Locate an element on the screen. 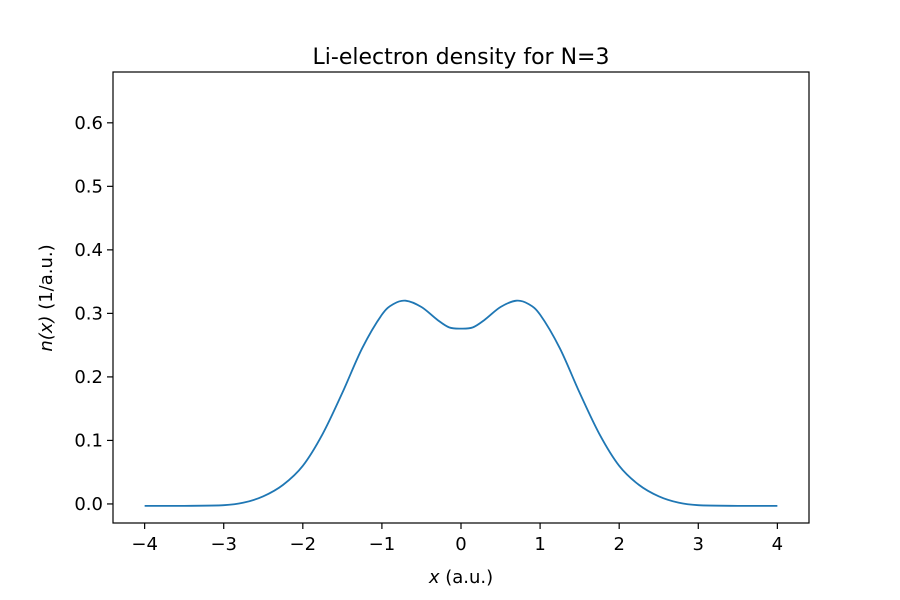 The image size is (900, 600). x-tick-label: 3 is located at coordinates (698, 544).